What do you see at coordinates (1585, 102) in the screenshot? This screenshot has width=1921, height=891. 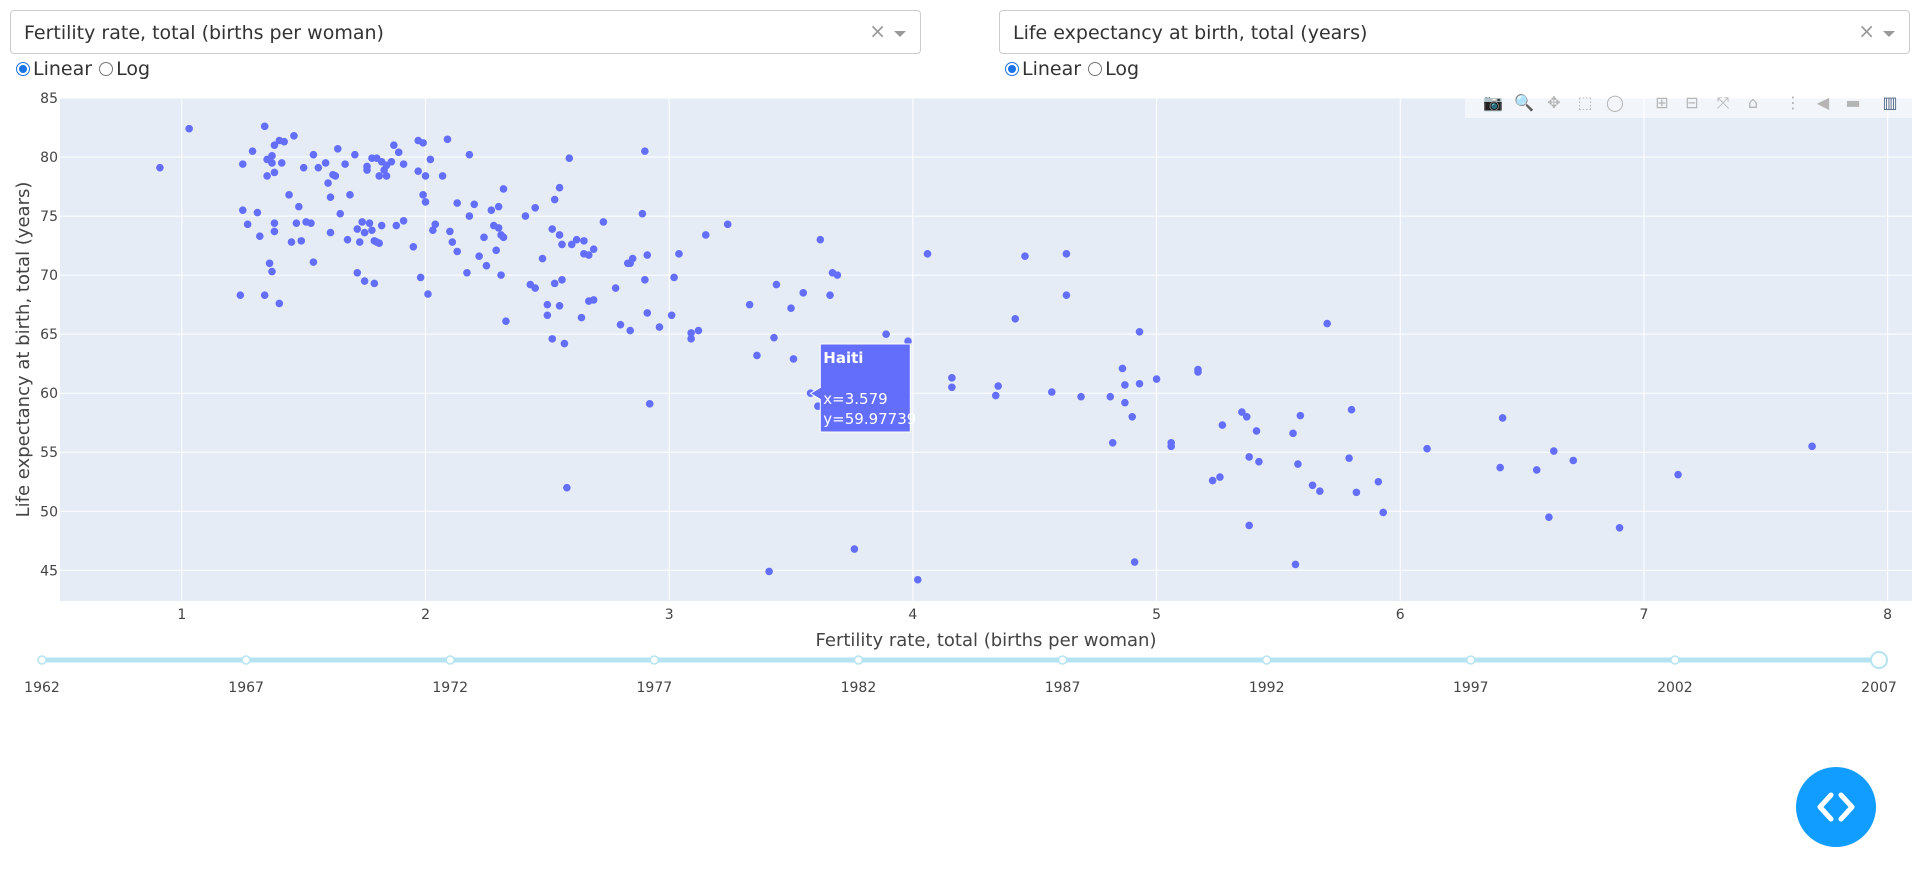 I see `box-select-icon: ⬚` at bounding box center [1585, 102].